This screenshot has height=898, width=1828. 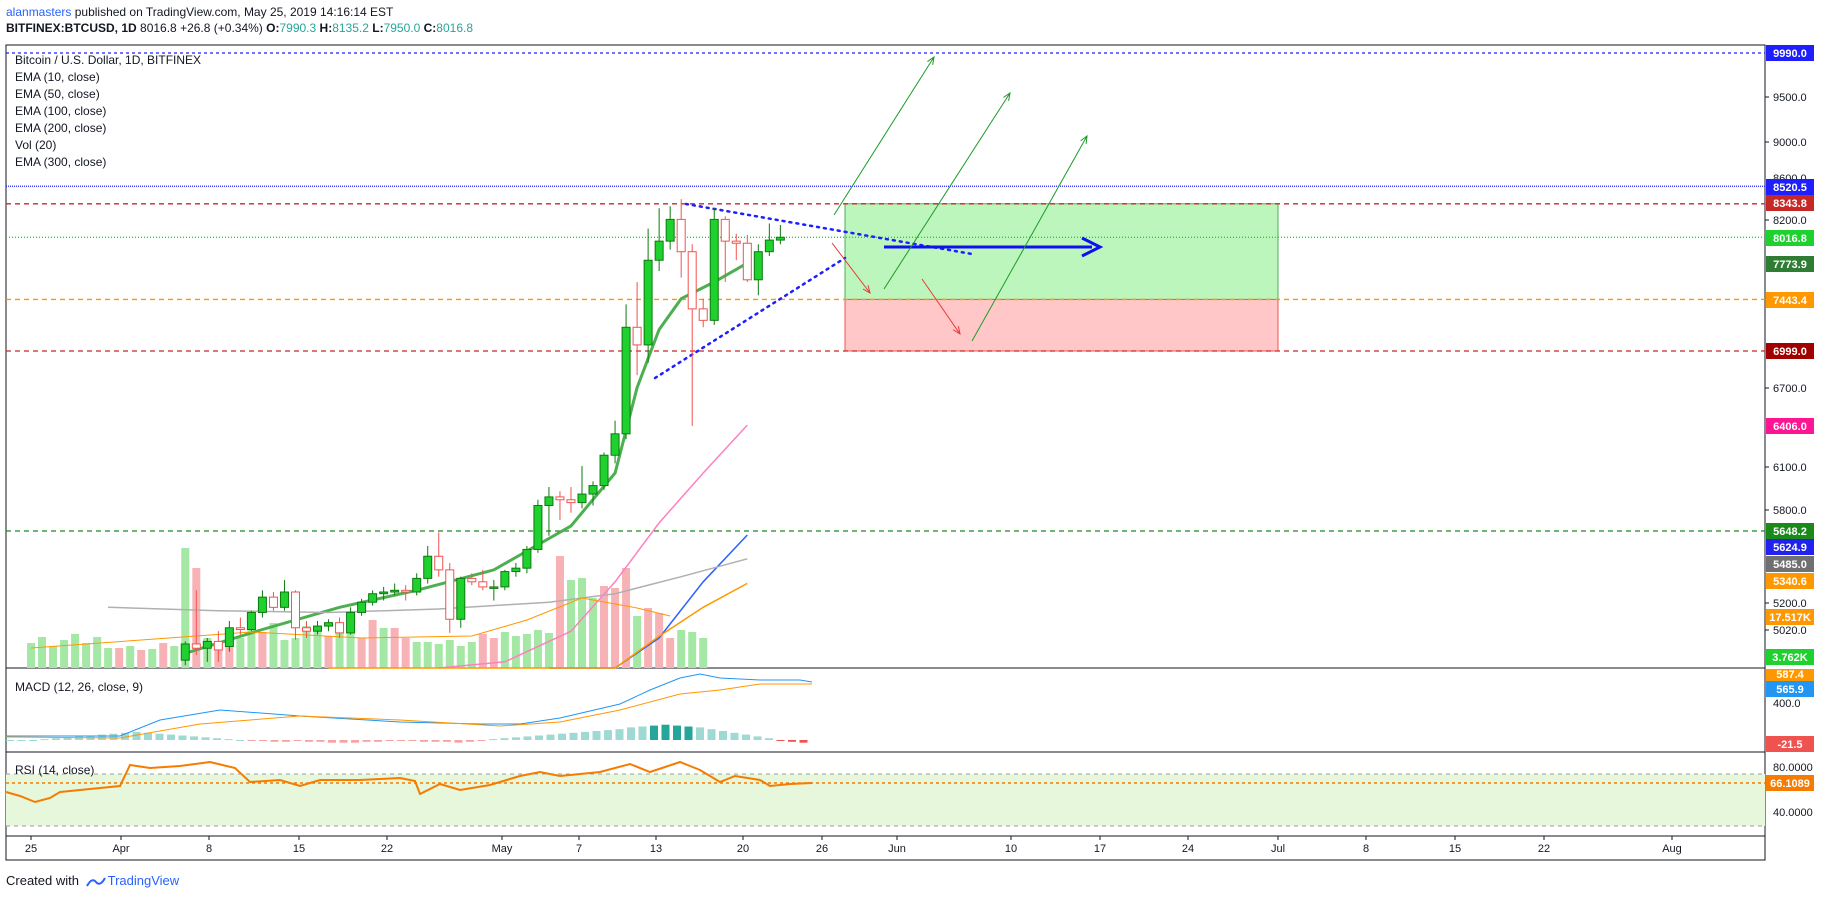 I want to click on created-with-text: Created with, so click(x=42, y=880).